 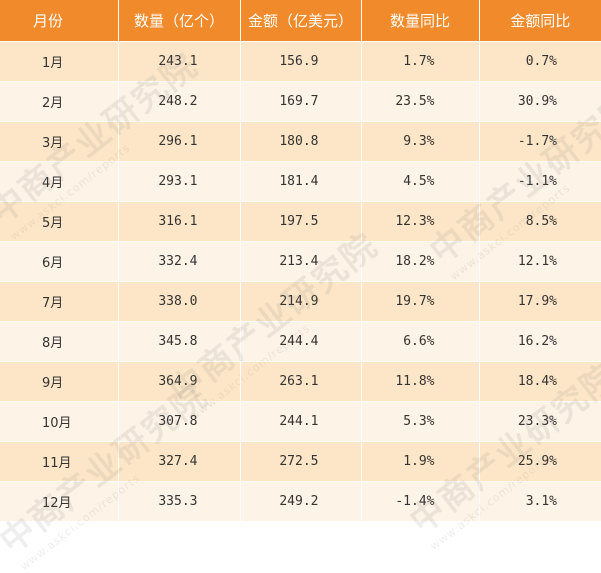 I want to click on table-row: 3月 296.1 180.8 9.3% -1.7%, so click(x=300, y=140).